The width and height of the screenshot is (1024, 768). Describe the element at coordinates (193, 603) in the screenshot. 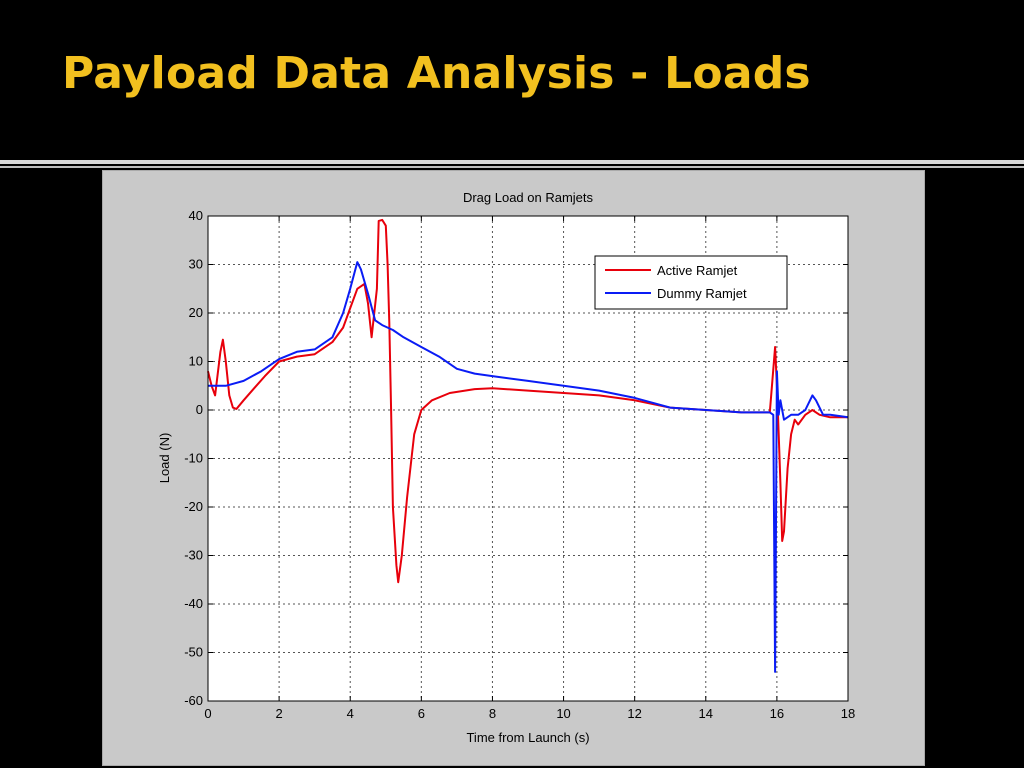

I see `y-tick-label: -40` at that location.